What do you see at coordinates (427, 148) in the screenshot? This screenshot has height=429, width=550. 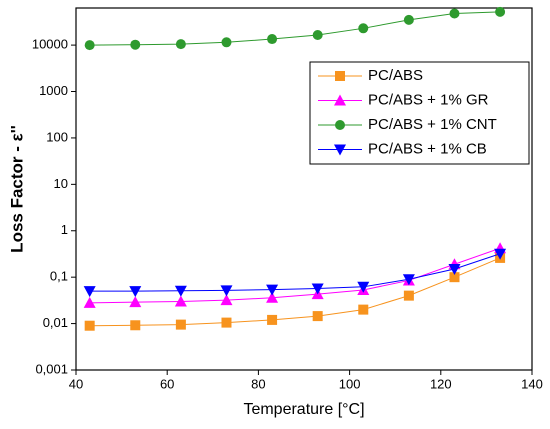 I see `legend-label: PC/ABS + 1% CB` at bounding box center [427, 148].